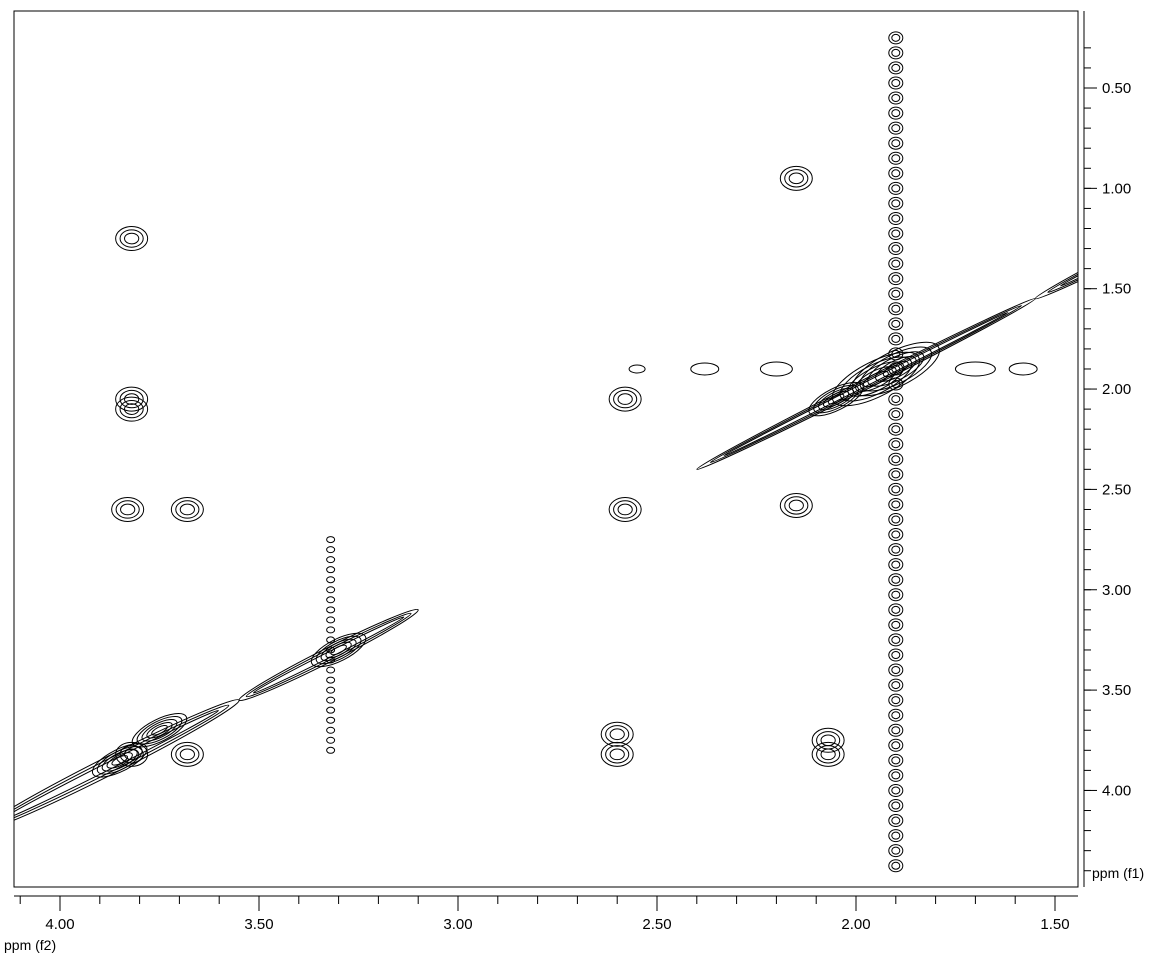 The width and height of the screenshot is (1158, 964). I want to click on y-tick-label: 0.50, so click(1116, 88).